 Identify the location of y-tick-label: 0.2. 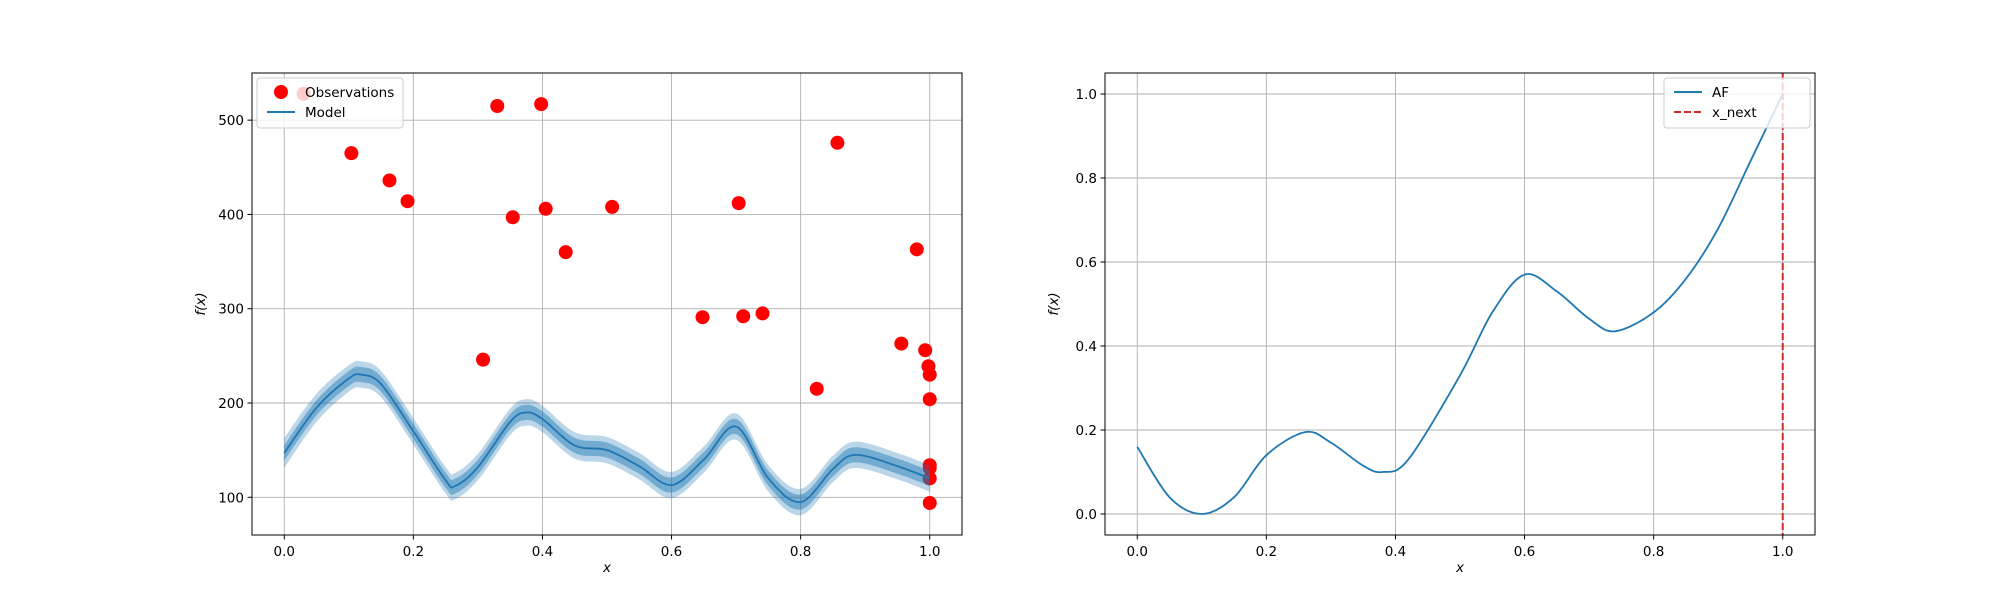
(1086, 431).